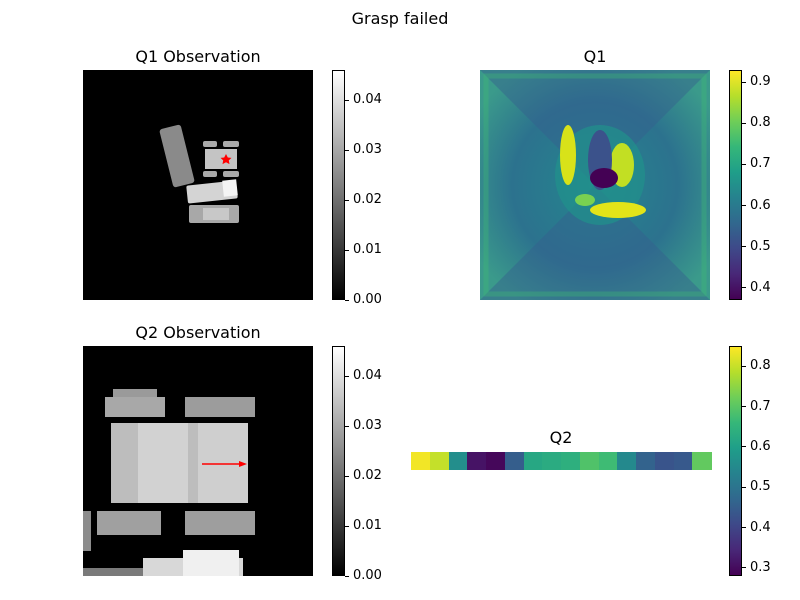  What do you see at coordinates (370, 464) in the screenshot?
I see `q2-observation-colorbar-ticks: 0.00 0.01 0.02 0.03 0.04` at bounding box center [370, 464].